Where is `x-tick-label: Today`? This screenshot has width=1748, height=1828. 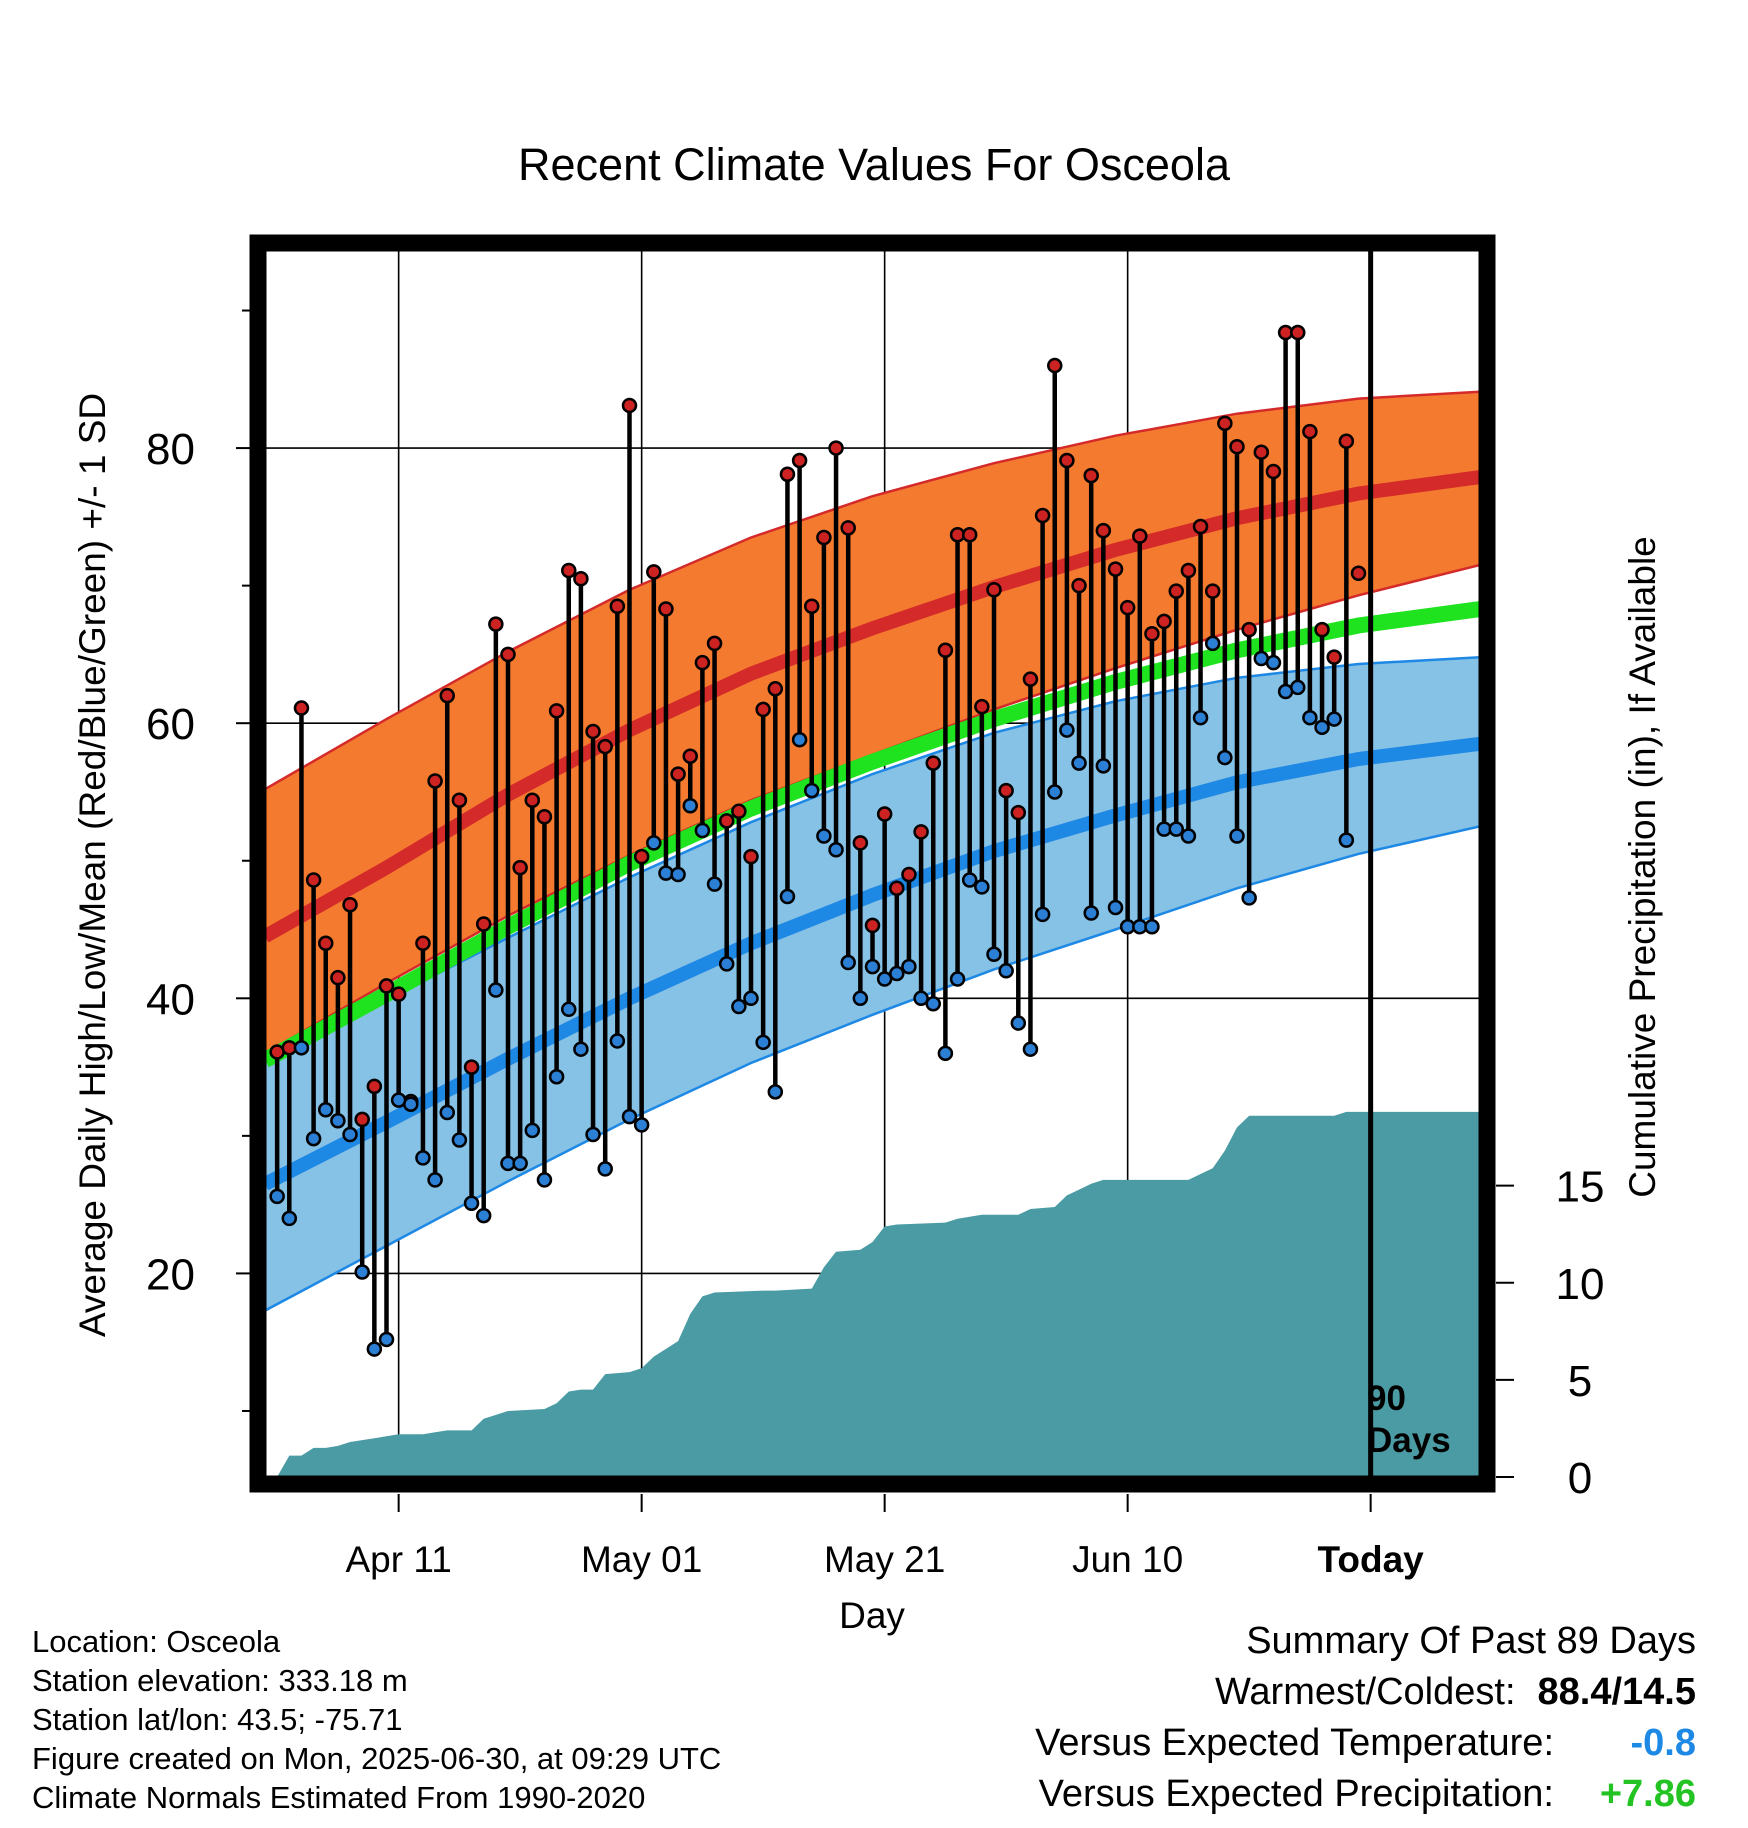 x-tick-label: Today is located at coordinates (1371, 1559).